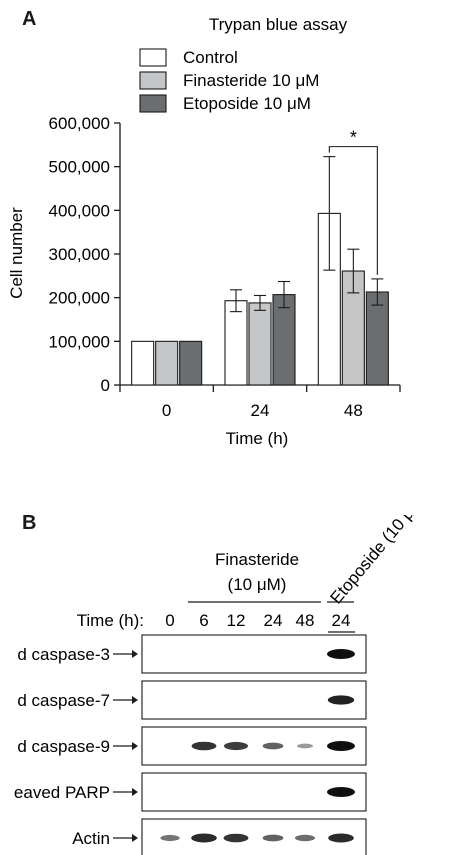  What do you see at coordinates (236, 620) in the screenshot?
I see `lane-label: 12` at bounding box center [236, 620].